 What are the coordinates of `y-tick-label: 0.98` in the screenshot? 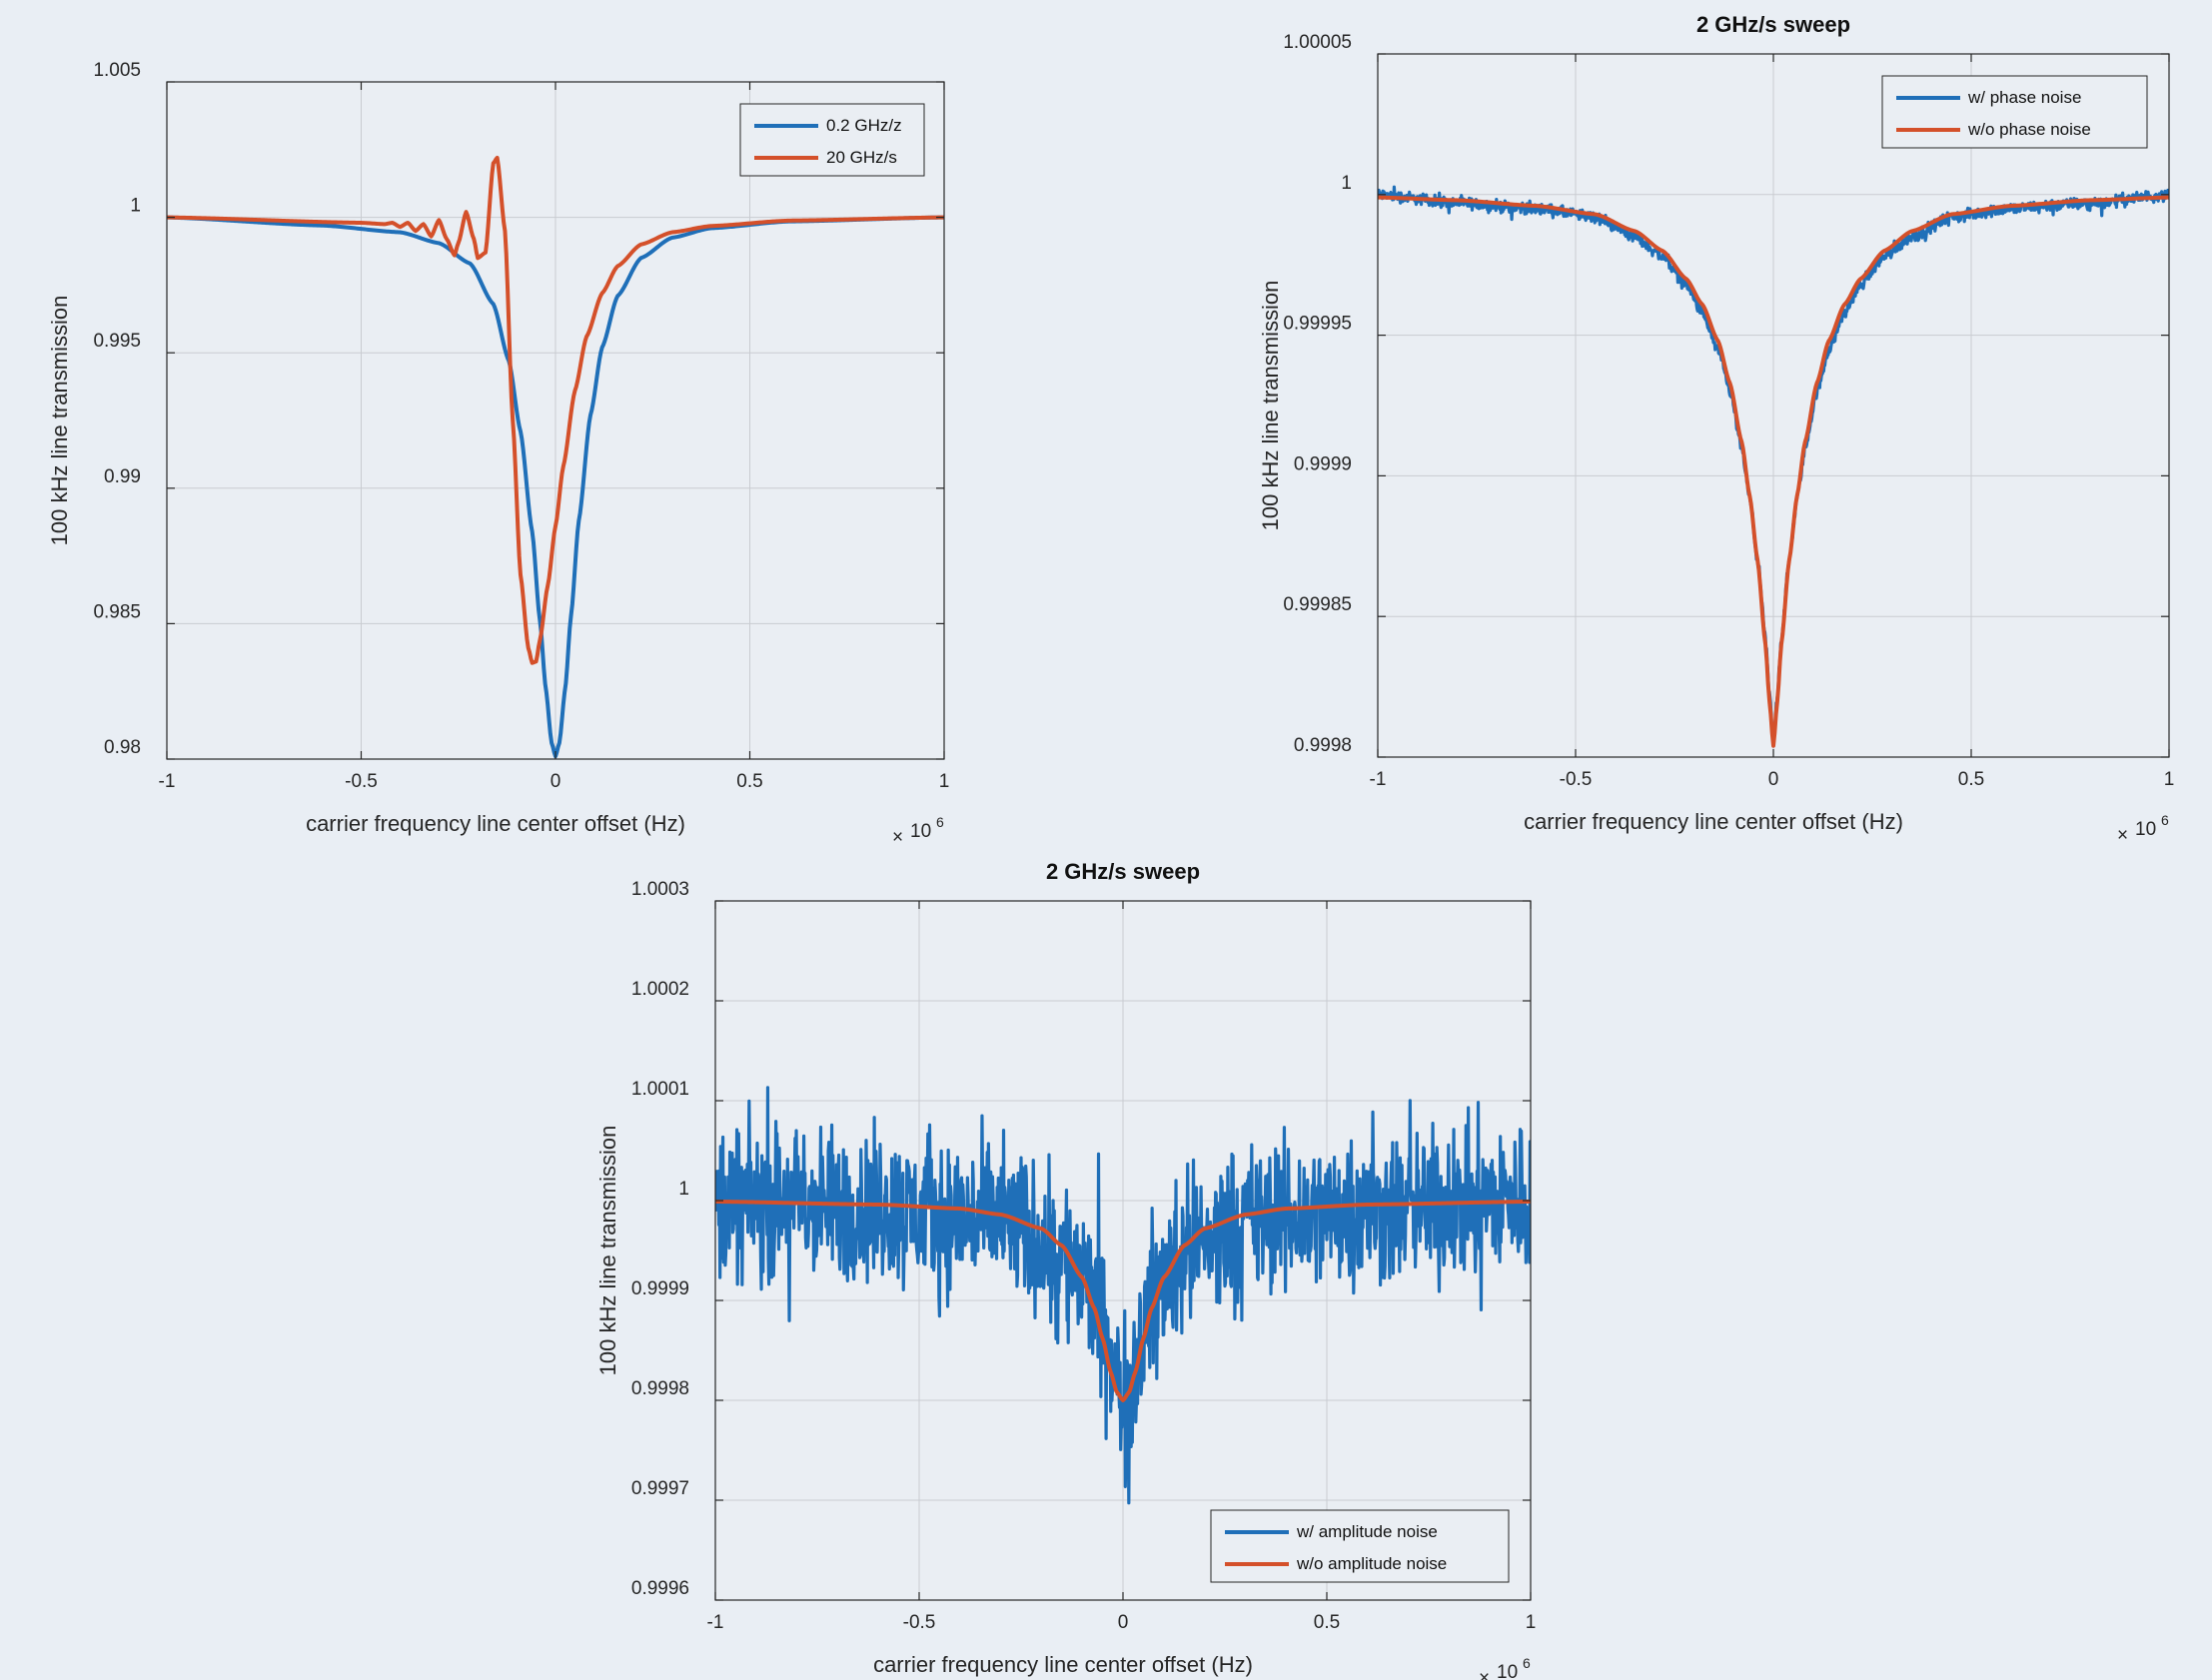 It's located at (122, 747).